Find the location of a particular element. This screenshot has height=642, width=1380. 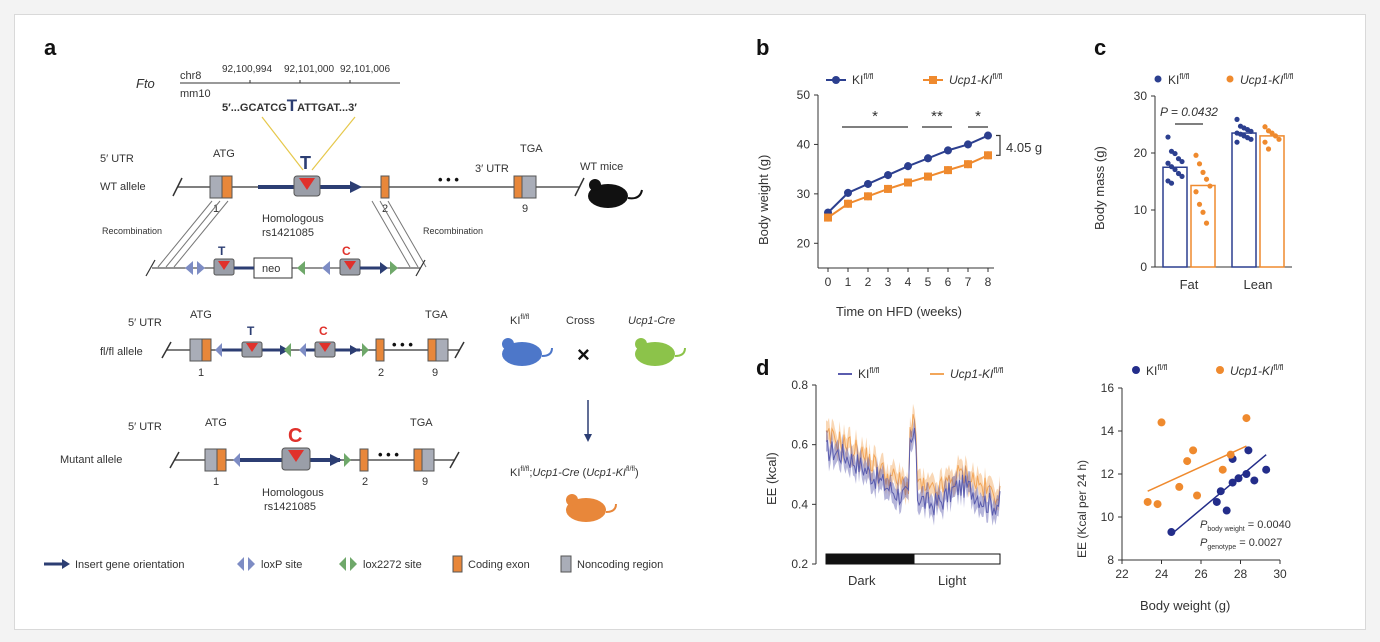

flfl-allele-diagram: T C • • • 1 2 9 is located at coordinates (313, 351).